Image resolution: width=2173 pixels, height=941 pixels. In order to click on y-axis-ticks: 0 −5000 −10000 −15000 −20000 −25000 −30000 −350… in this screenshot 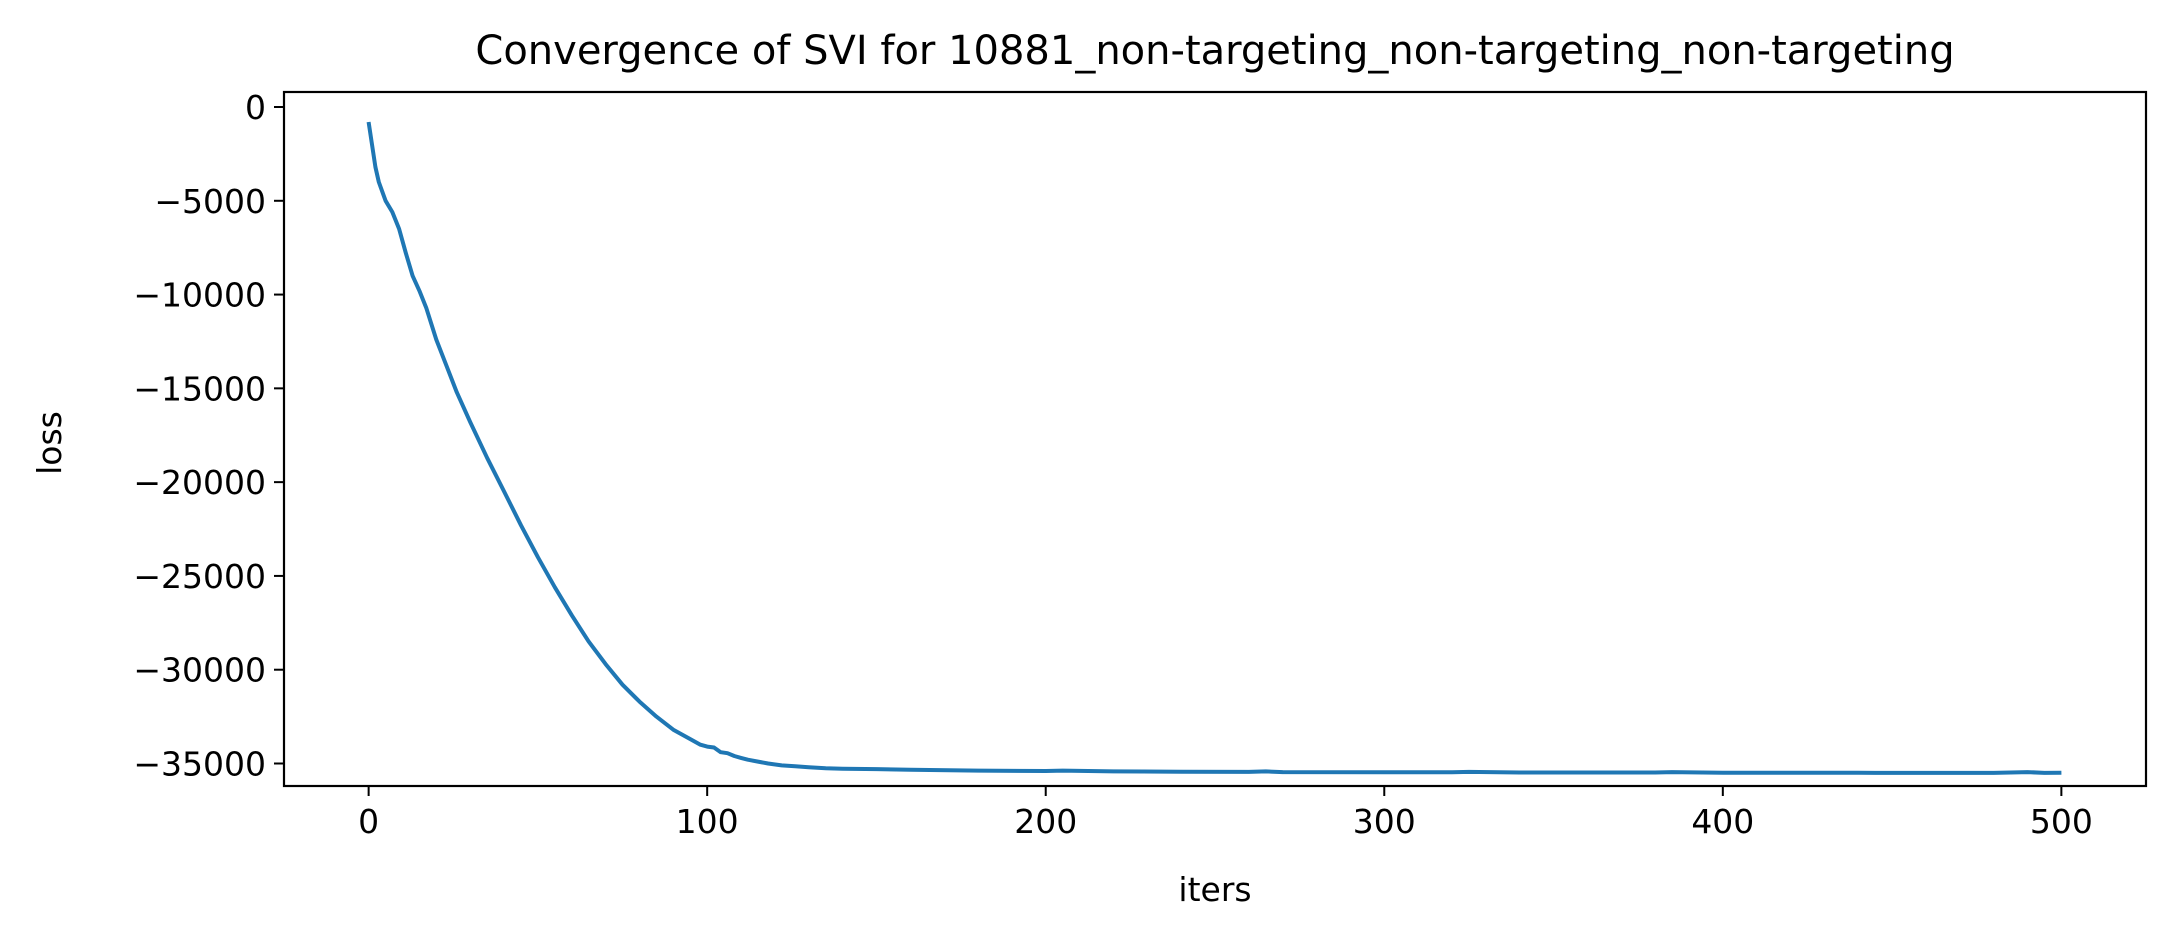, I will do `click(208, 435)`.